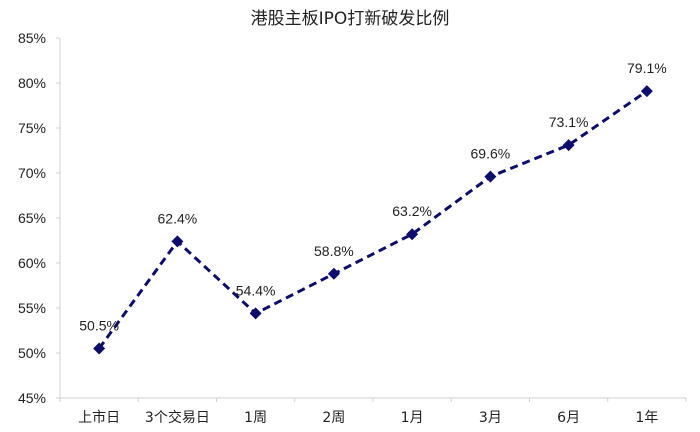  I want to click on y-tick-label: 70%, so click(32, 173).